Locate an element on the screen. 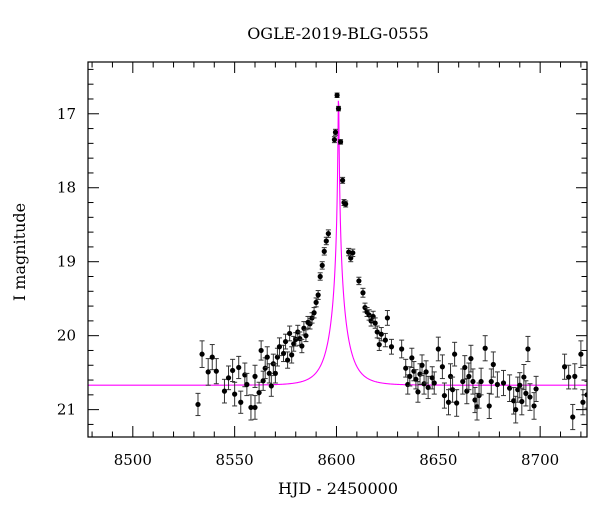  y-tick-labels: 17 18 19 20 21 is located at coordinates (66, 262).